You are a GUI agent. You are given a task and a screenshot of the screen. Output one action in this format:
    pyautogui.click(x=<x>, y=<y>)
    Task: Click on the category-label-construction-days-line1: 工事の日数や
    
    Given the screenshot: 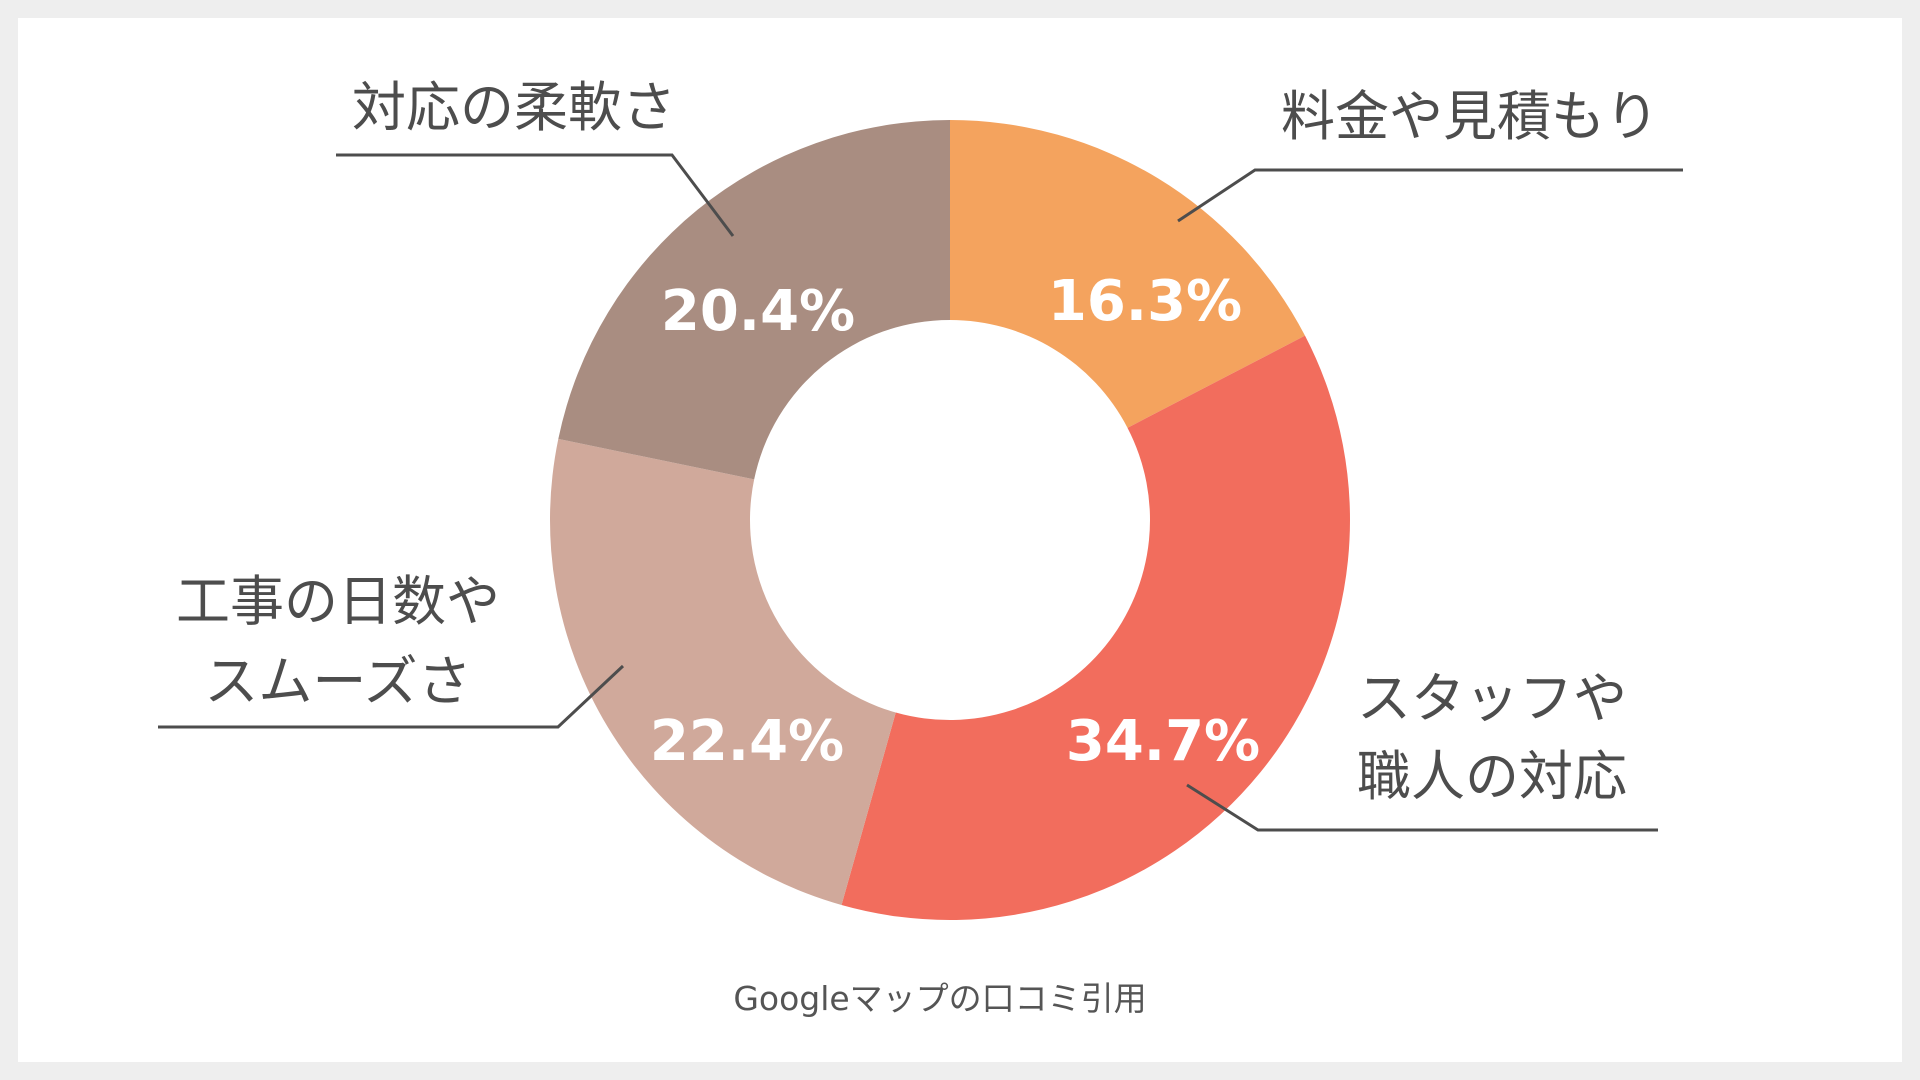 What is the action you would take?
    pyautogui.click(x=338, y=601)
    